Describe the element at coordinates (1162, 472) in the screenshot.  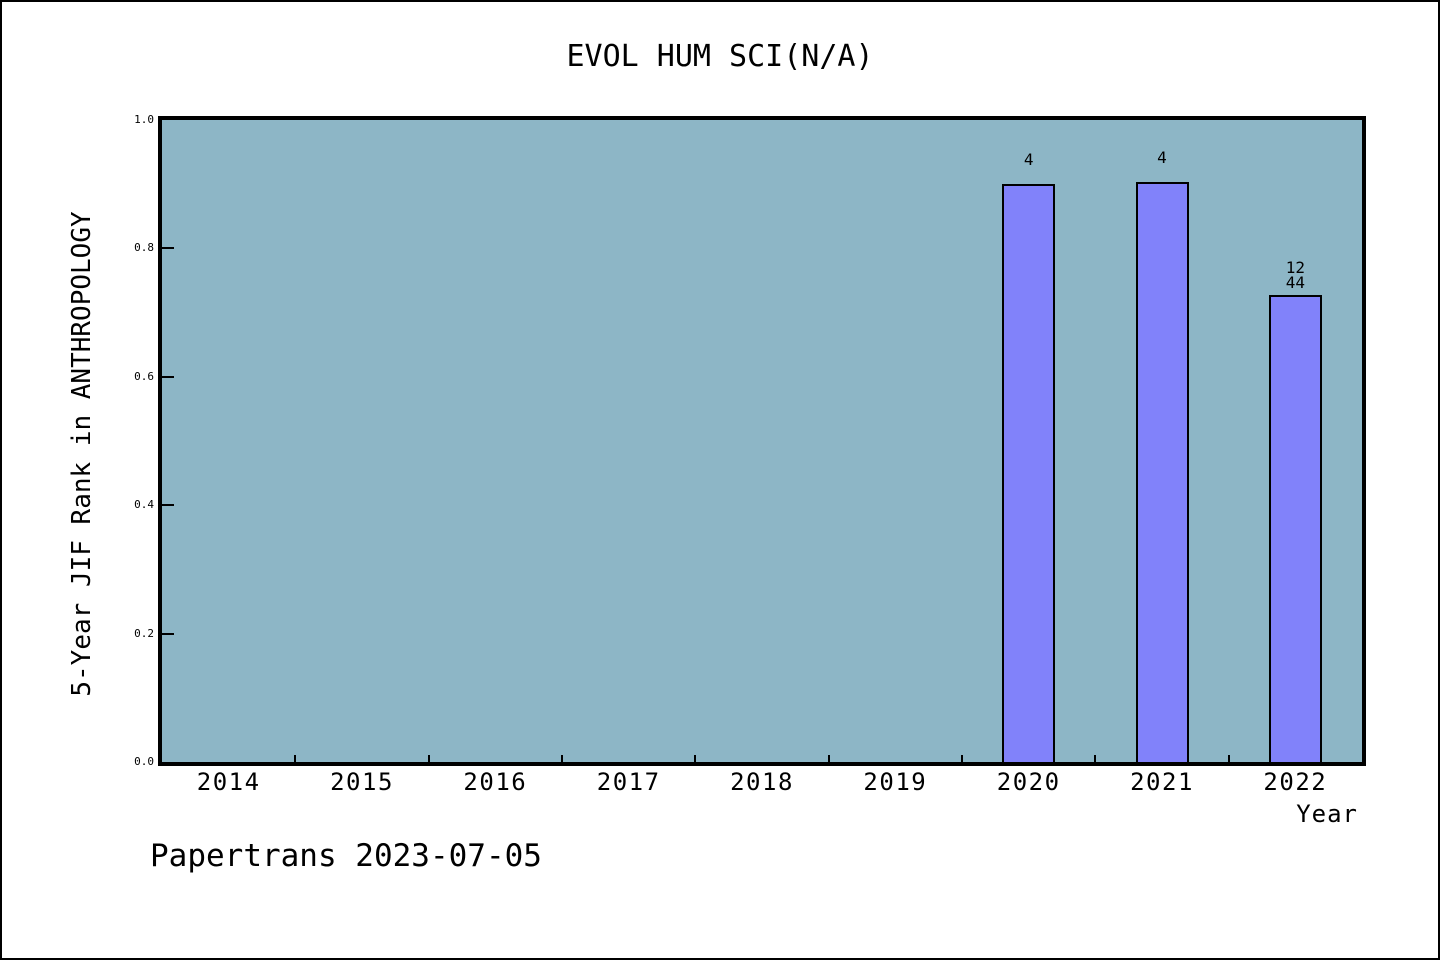
I see `bar-2021` at that location.